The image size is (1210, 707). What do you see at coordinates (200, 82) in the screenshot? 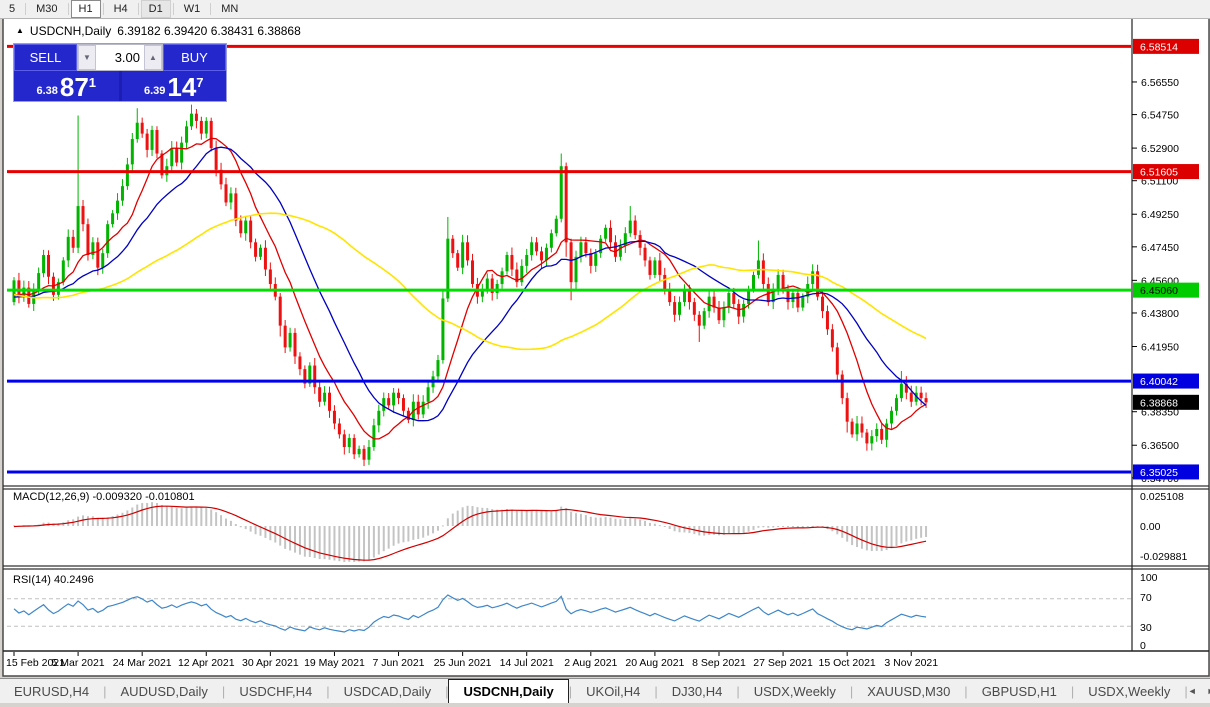
I see `buy-price-pip: 7` at bounding box center [200, 82].